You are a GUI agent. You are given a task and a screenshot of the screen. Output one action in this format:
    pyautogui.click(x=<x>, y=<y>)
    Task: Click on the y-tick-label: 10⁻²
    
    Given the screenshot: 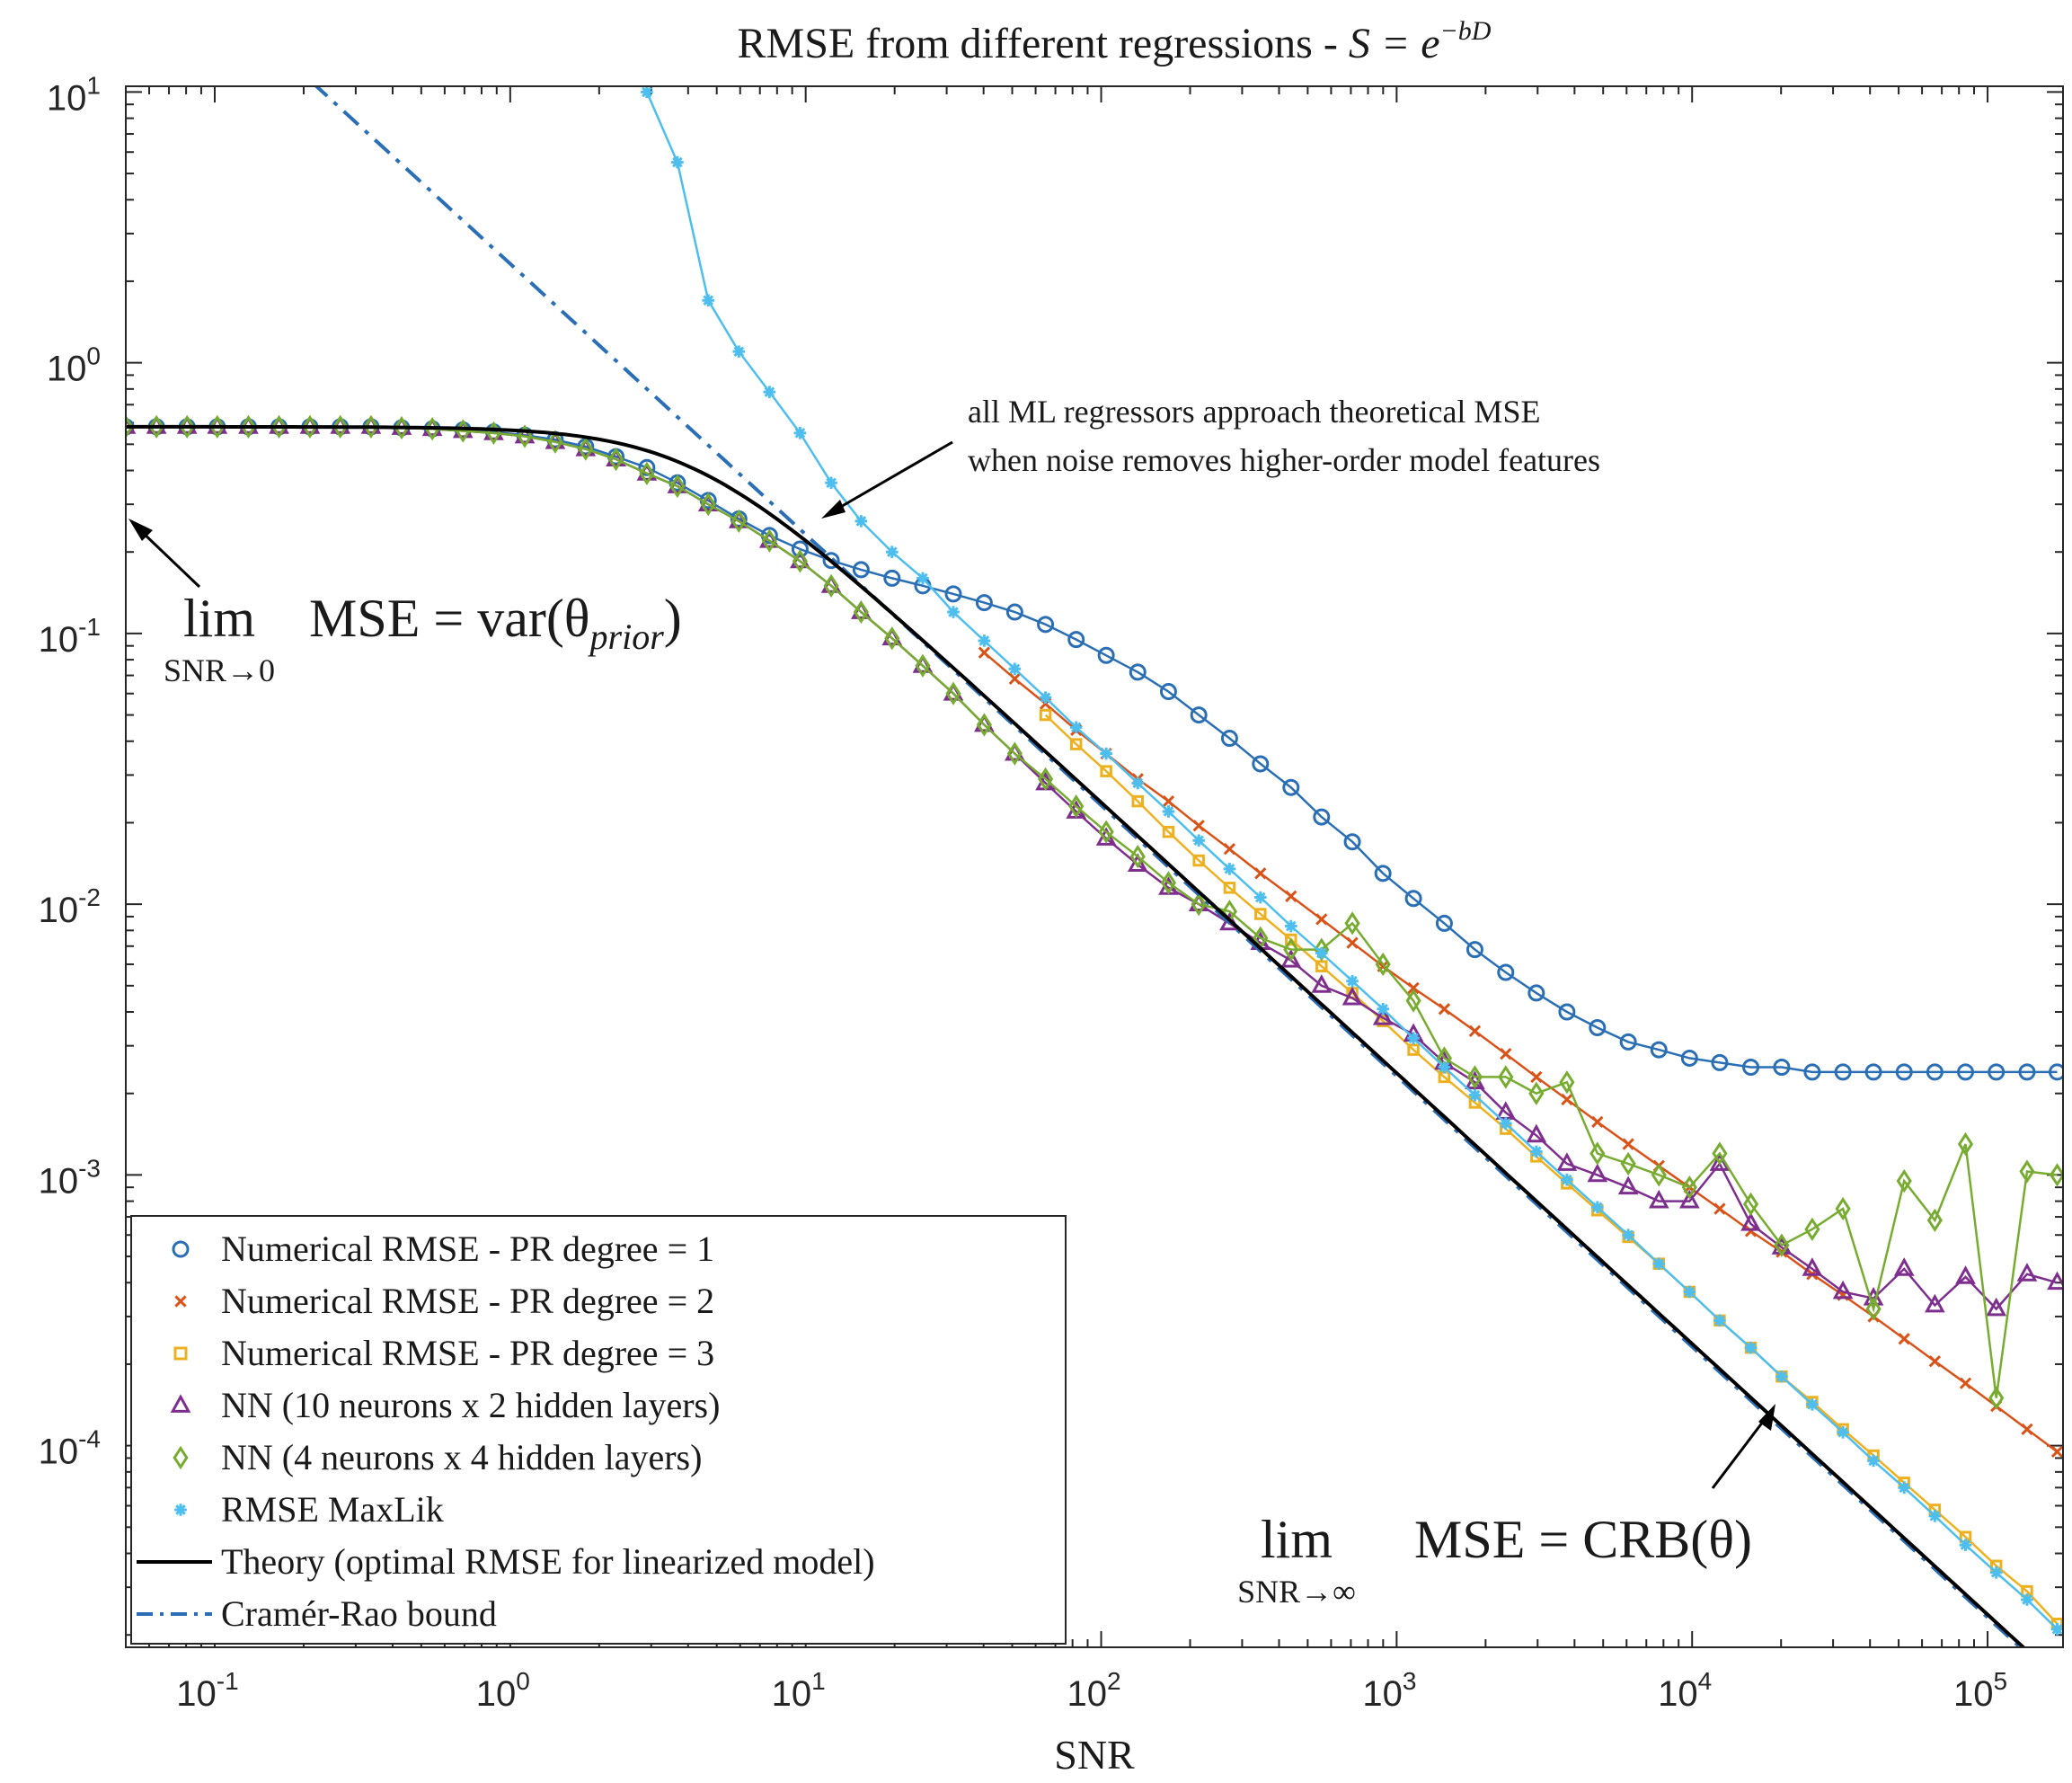 What is the action you would take?
    pyautogui.click(x=70, y=906)
    